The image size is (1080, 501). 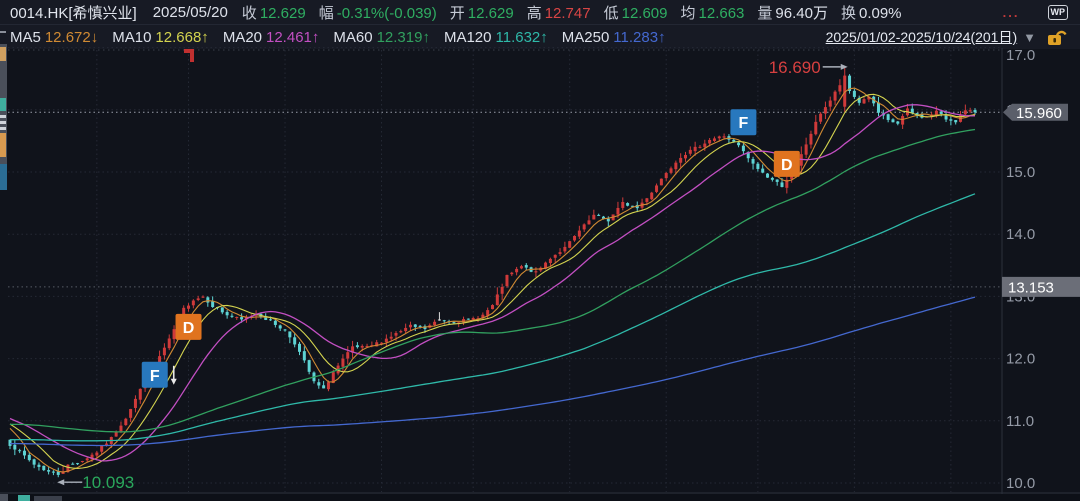 I want to click on event-corner-mark, so click(x=189, y=55).